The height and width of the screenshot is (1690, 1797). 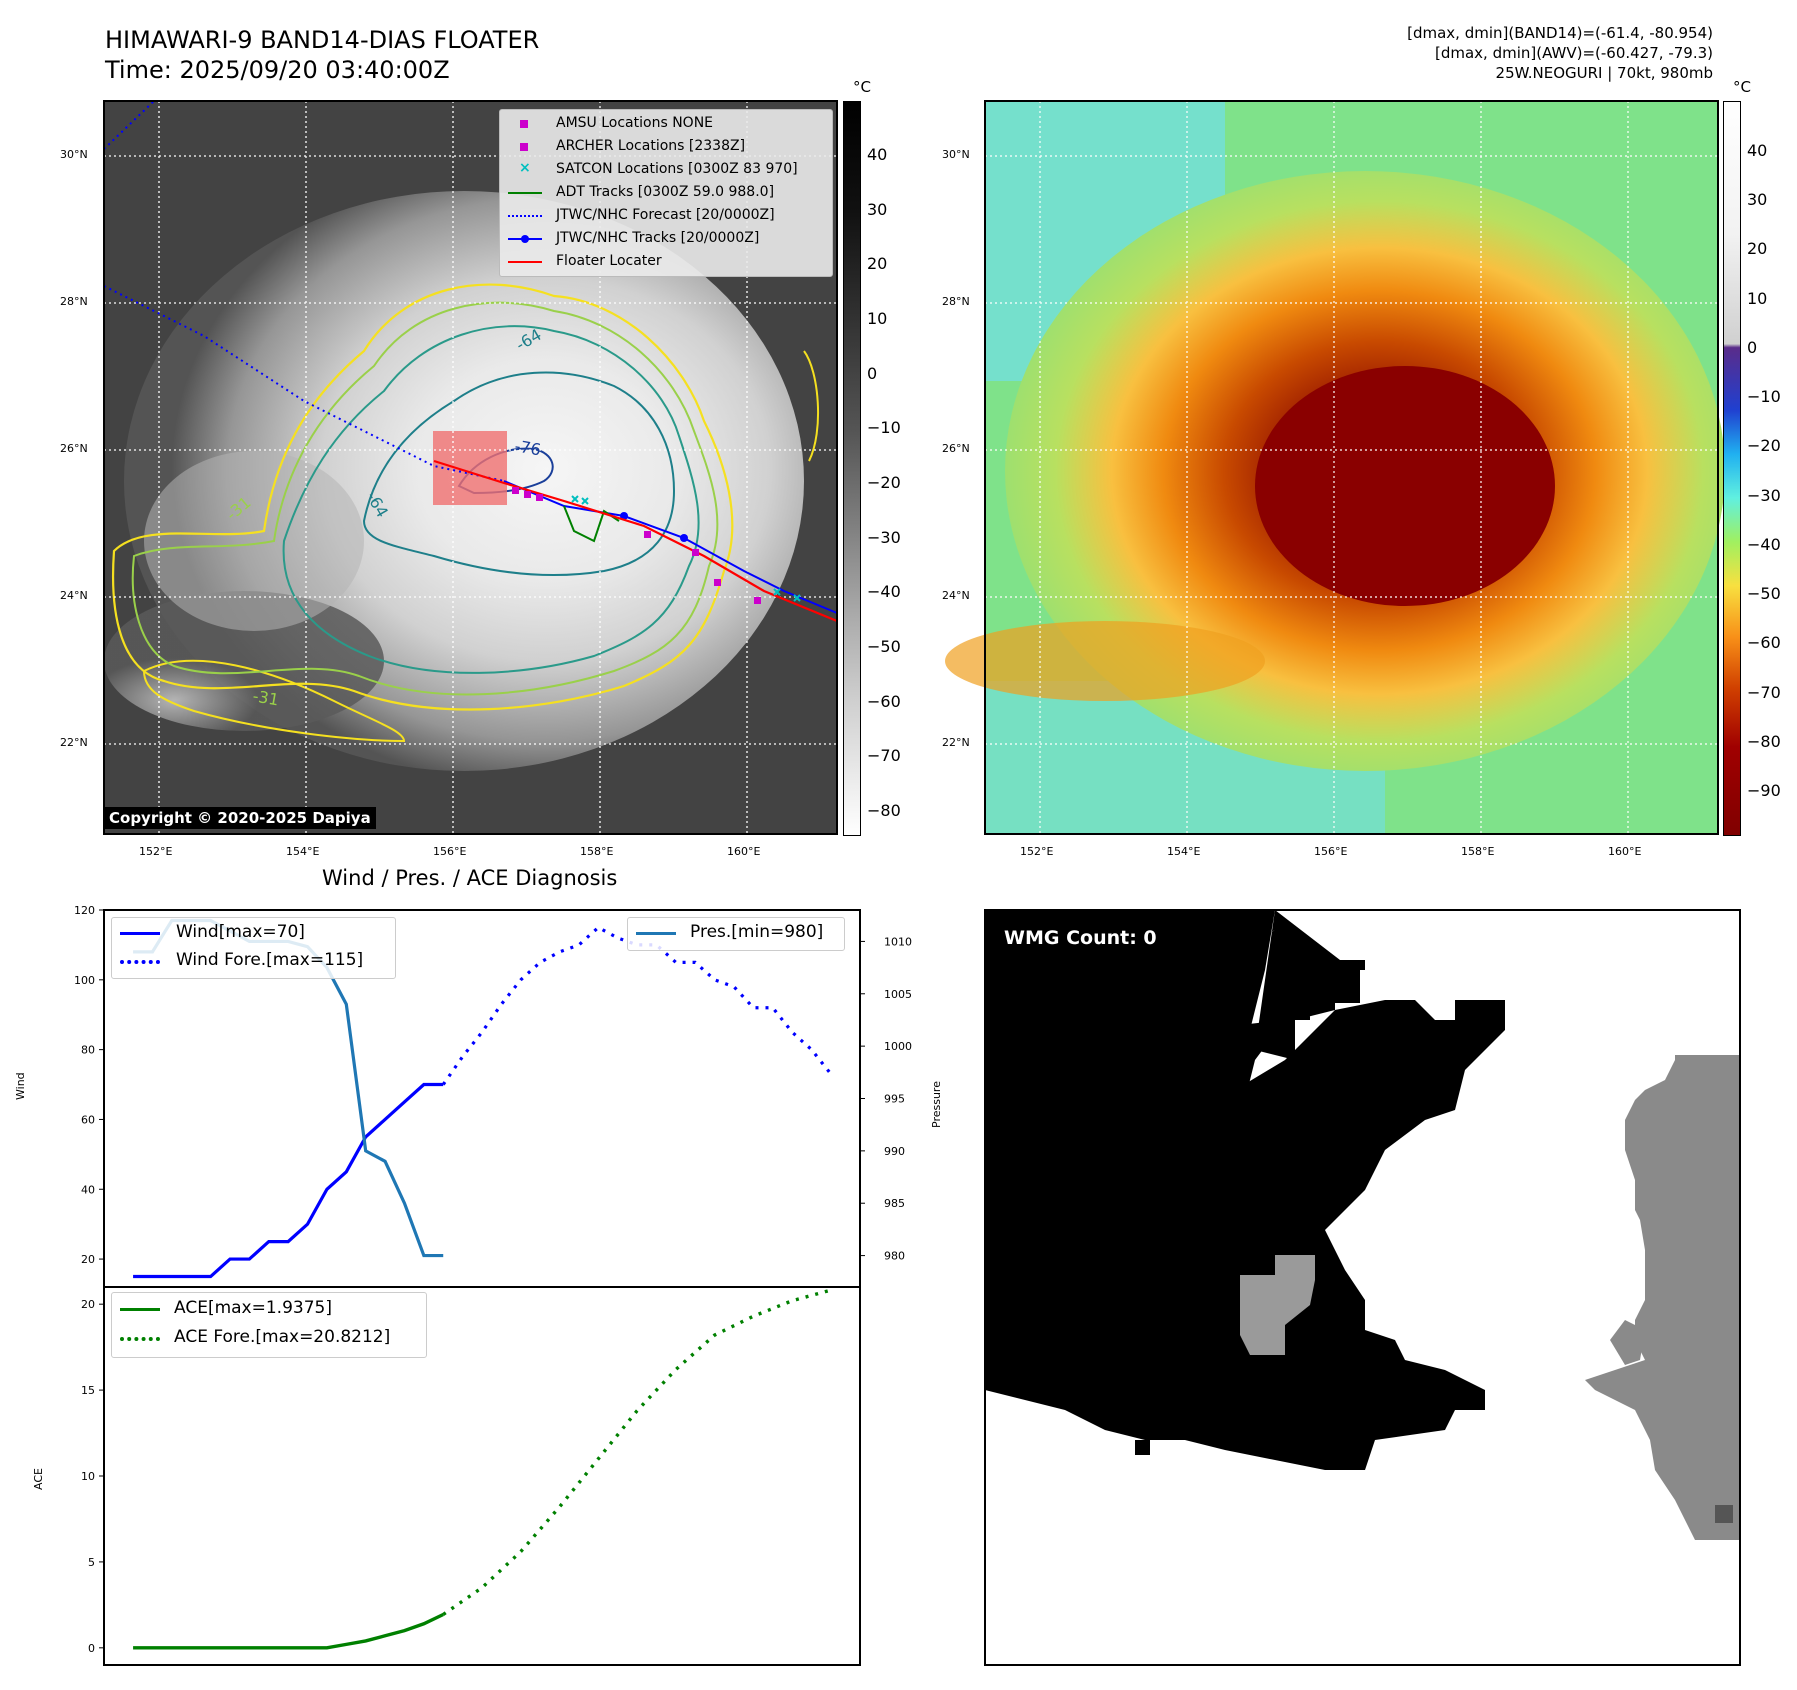 What do you see at coordinates (525, 168) in the screenshot?
I see `legend-marker-x-icon: ×` at bounding box center [525, 168].